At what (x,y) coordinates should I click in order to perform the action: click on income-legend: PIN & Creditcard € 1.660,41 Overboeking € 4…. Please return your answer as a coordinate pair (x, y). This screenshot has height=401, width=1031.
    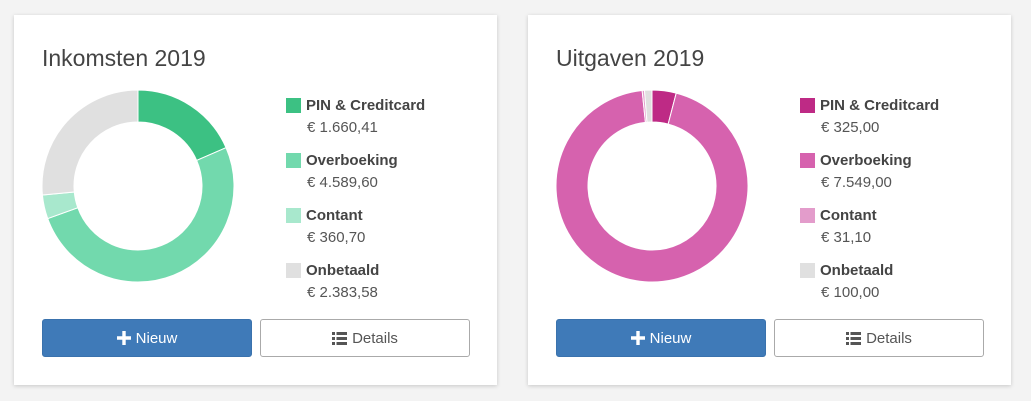
    Looking at the image, I should click on (355, 205).